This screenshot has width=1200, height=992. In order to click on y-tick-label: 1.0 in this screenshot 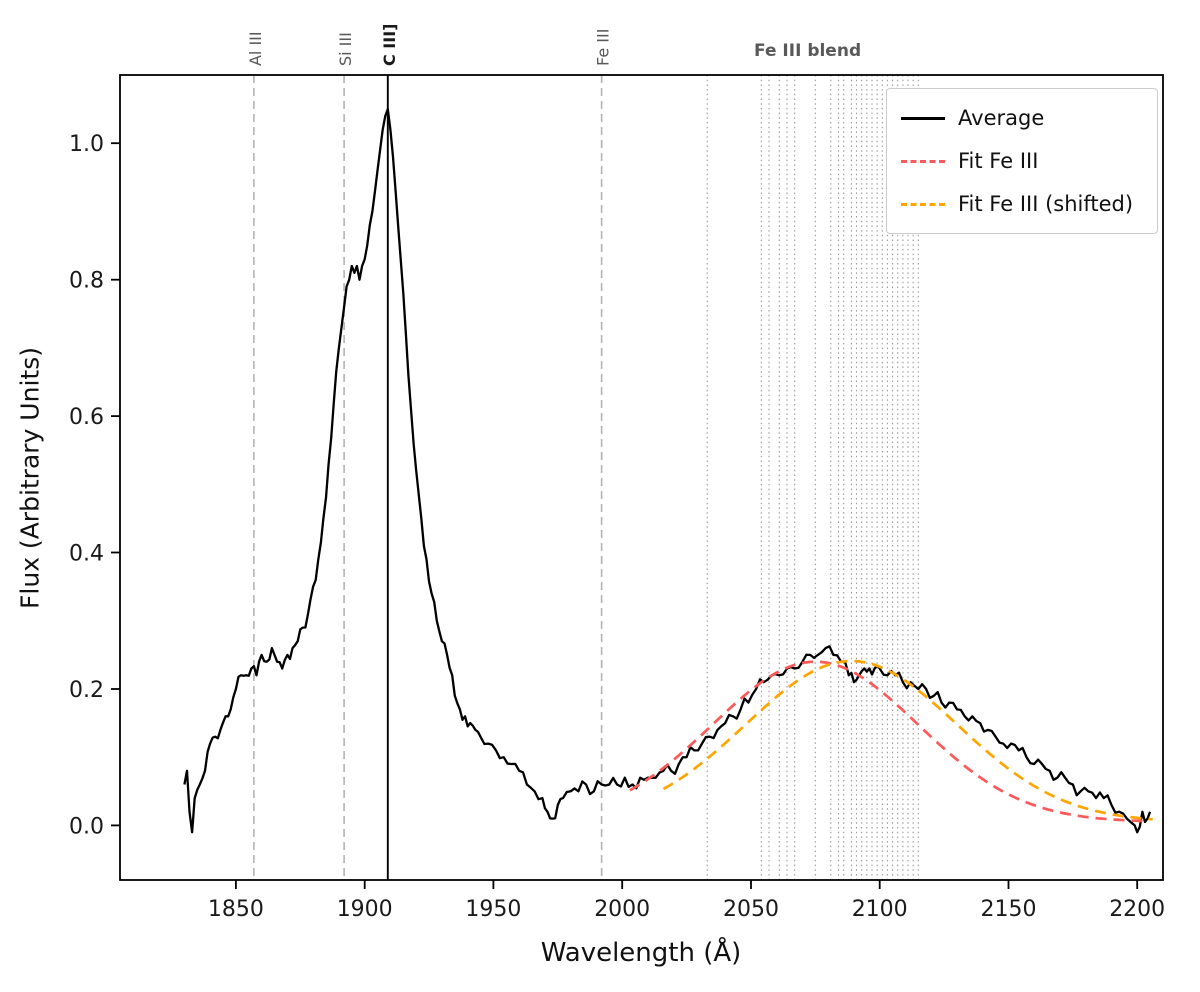, I will do `click(86, 144)`.